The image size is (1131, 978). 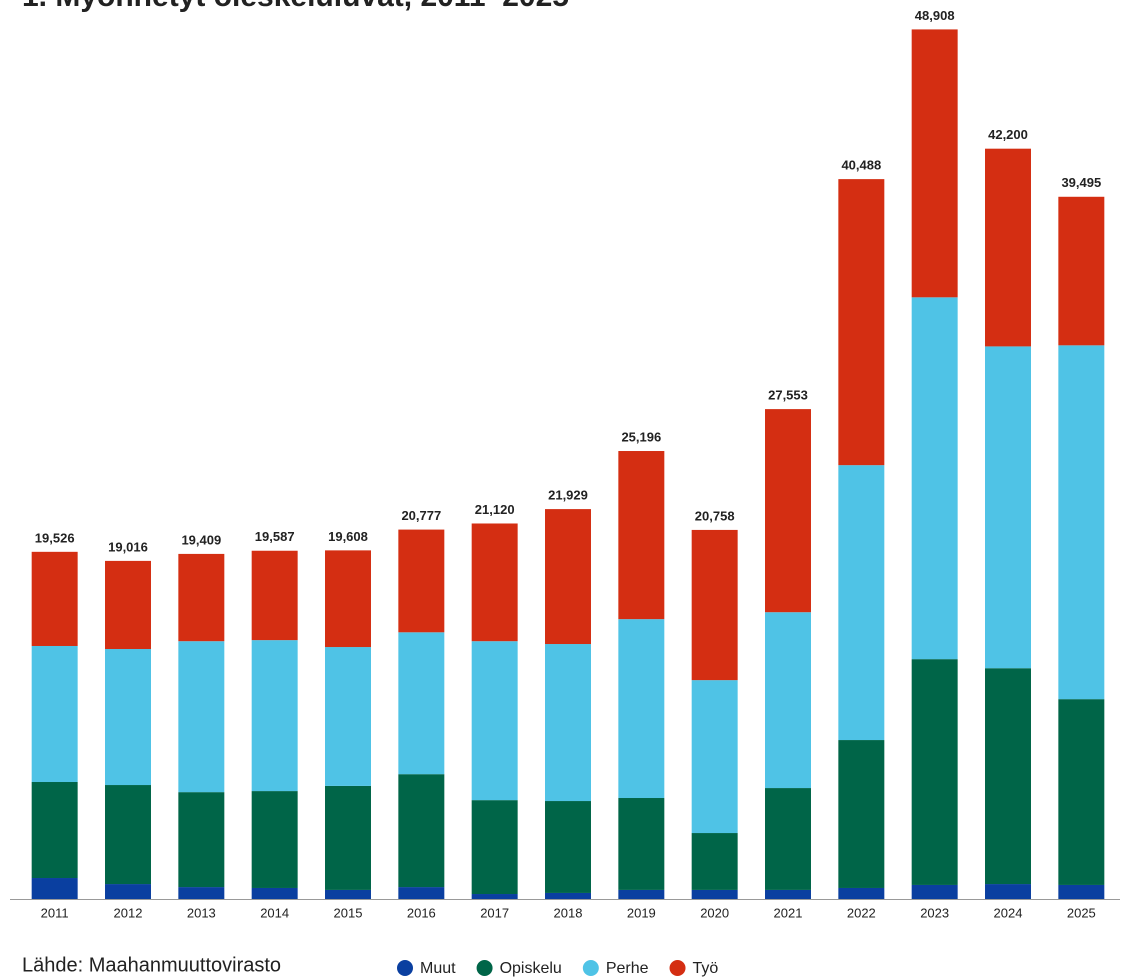 What do you see at coordinates (934, 912) in the screenshot?
I see `x-tick-label: 2023` at bounding box center [934, 912].